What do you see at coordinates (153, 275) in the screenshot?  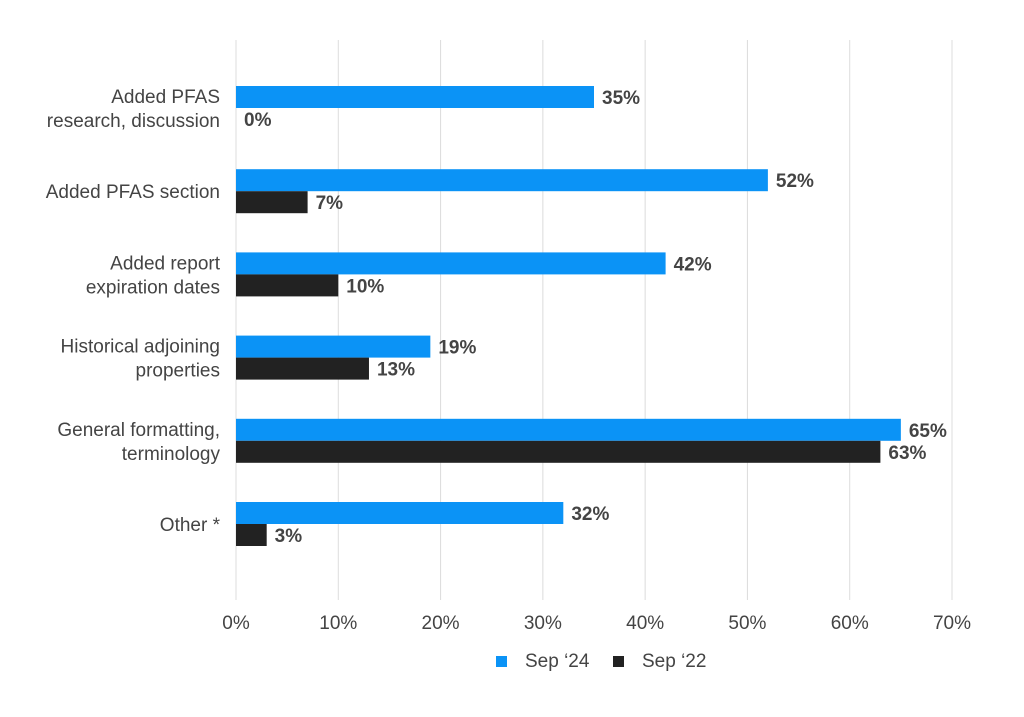 I see `category-label: Added report expiration dates` at bounding box center [153, 275].